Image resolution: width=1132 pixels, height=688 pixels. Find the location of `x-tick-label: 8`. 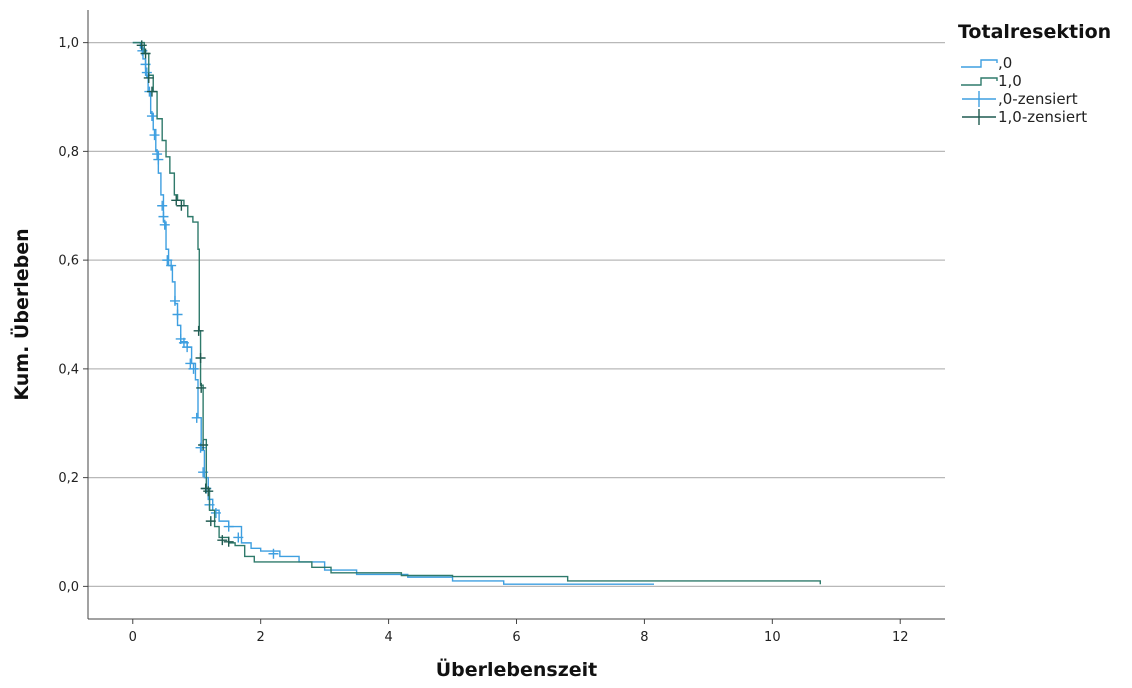

x-tick-label: 8 is located at coordinates (644, 637).